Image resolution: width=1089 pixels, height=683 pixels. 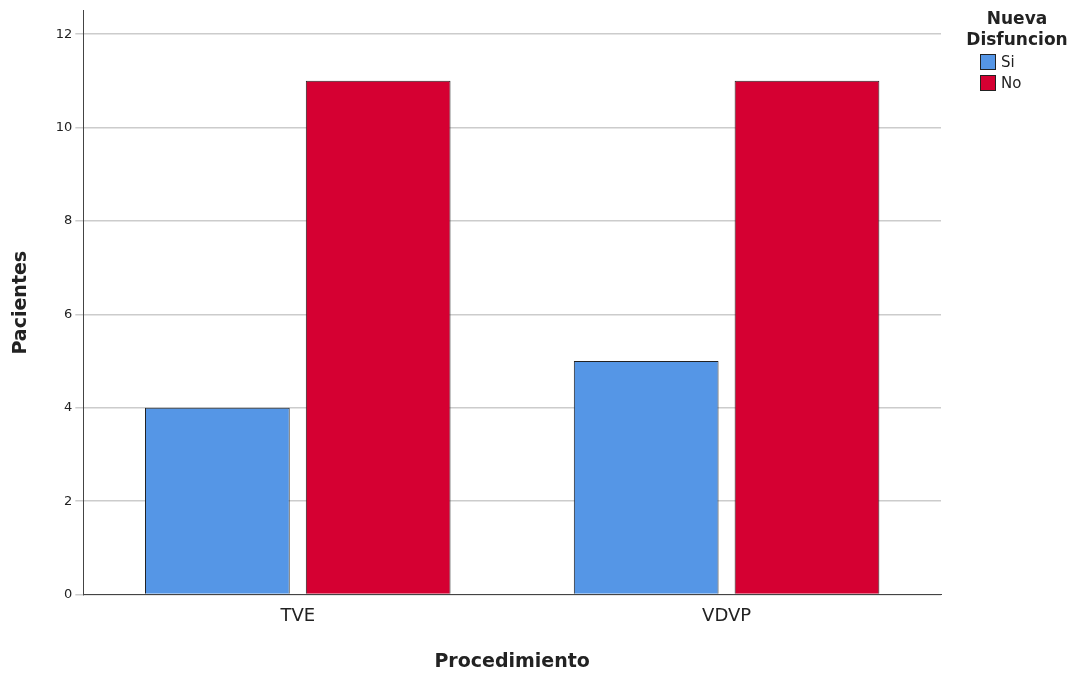 What do you see at coordinates (64, 33) in the screenshot?
I see `y-tick-label: 12` at bounding box center [64, 33].